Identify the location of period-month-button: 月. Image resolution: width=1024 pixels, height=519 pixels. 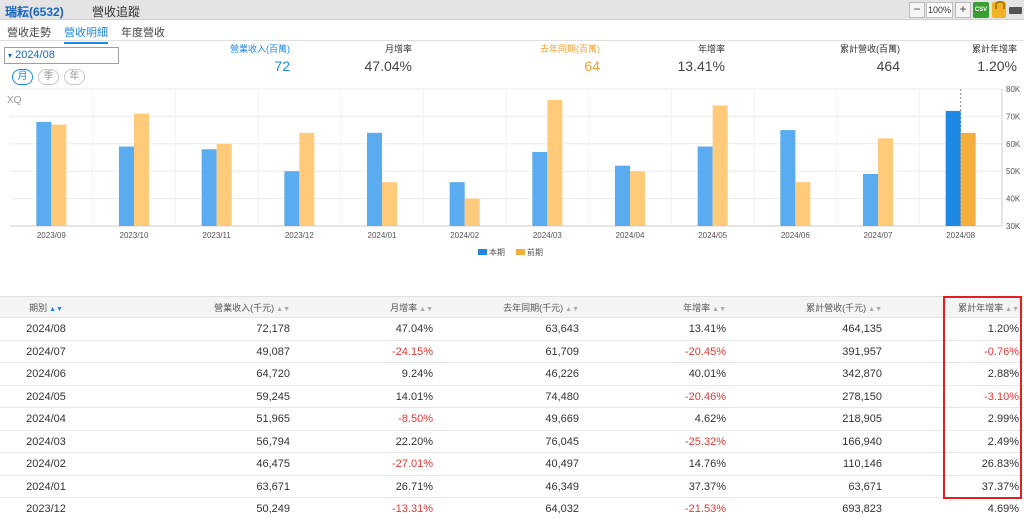
(22, 77).